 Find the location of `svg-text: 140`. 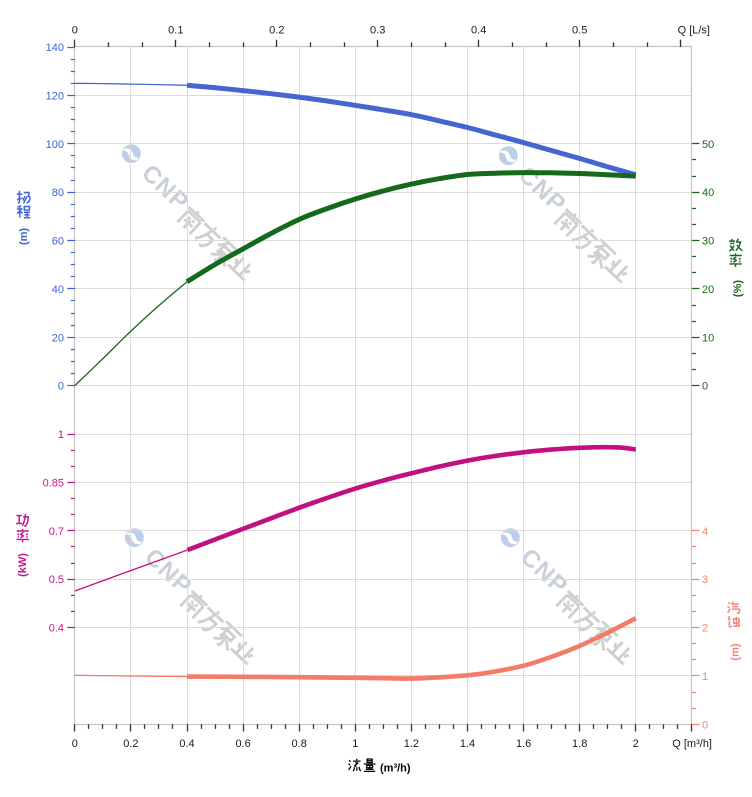

svg-text: 140 is located at coordinates (55, 48).